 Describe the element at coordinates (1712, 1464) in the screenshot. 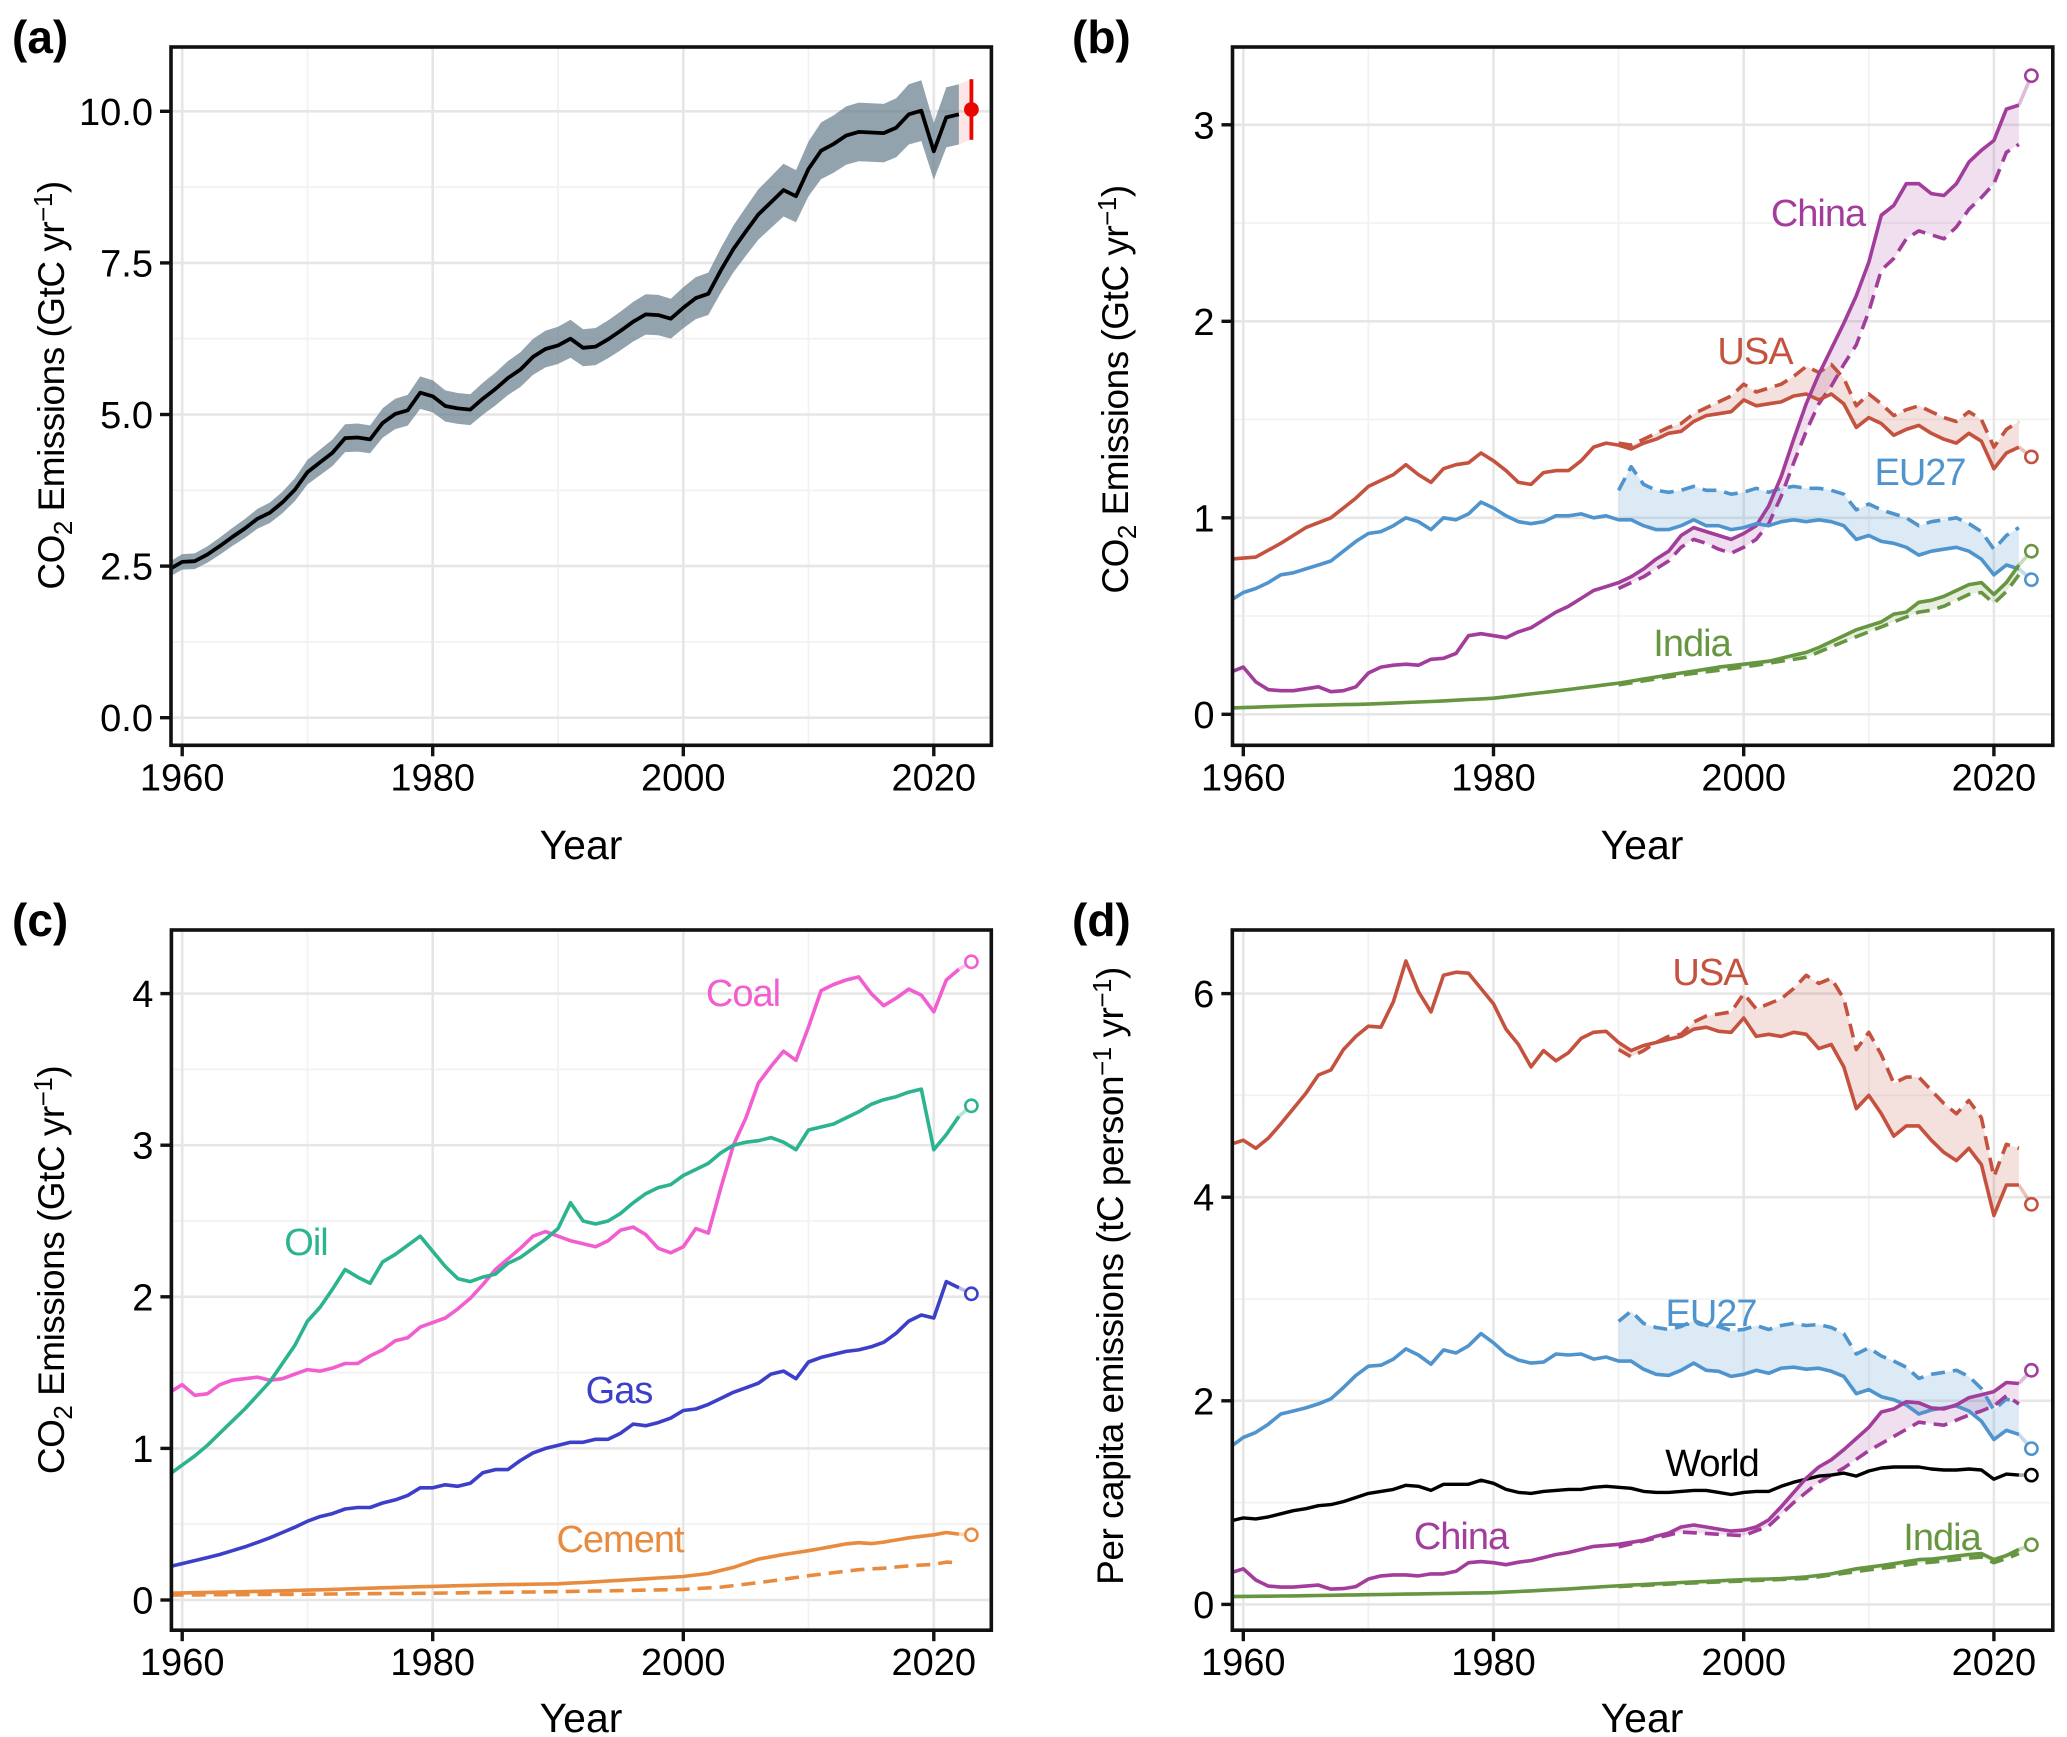

I see `svg-text: World` at that location.